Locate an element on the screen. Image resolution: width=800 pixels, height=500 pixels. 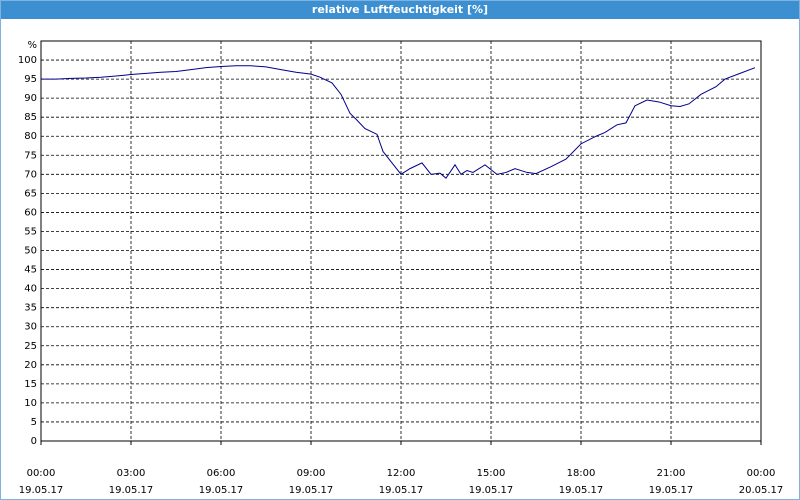
y-tick-label: 0 is located at coordinates (34, 441).